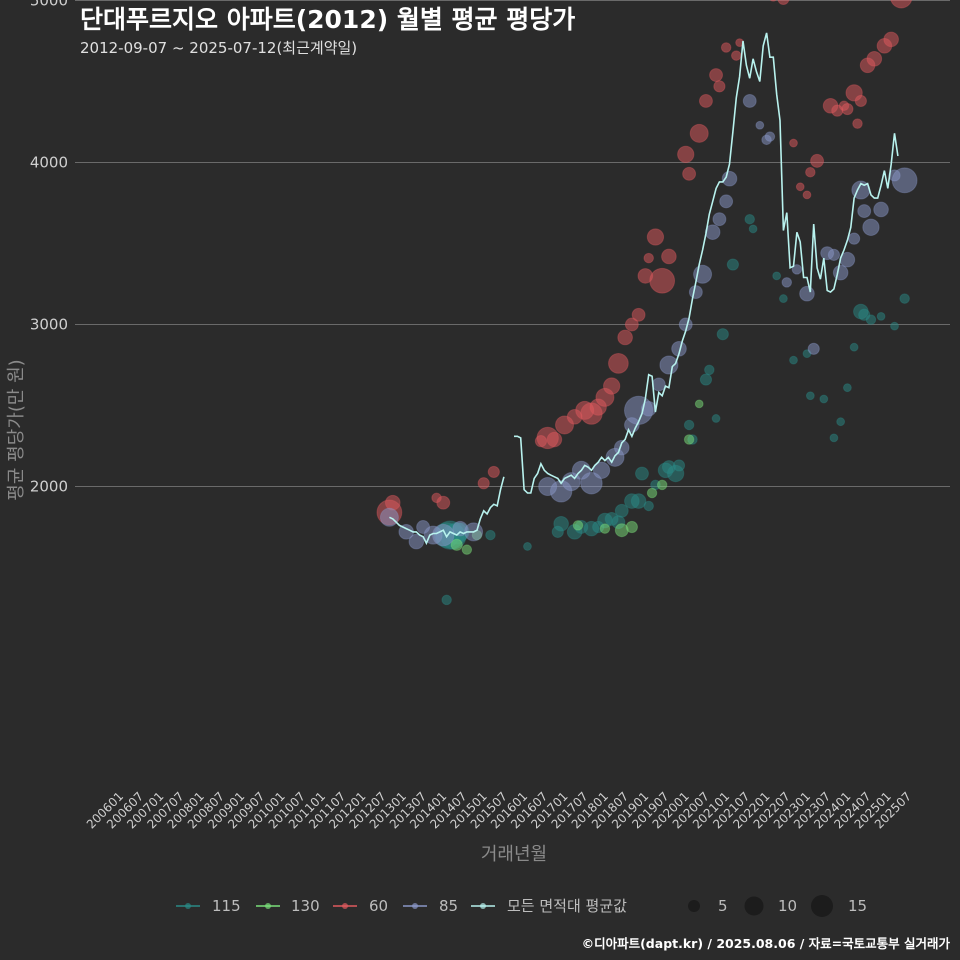 The height and width of the screenshot is (960, 960). Describe the element at coordinates (415, 906) in the screenshot. I see `legend-dot-s85` at that location.